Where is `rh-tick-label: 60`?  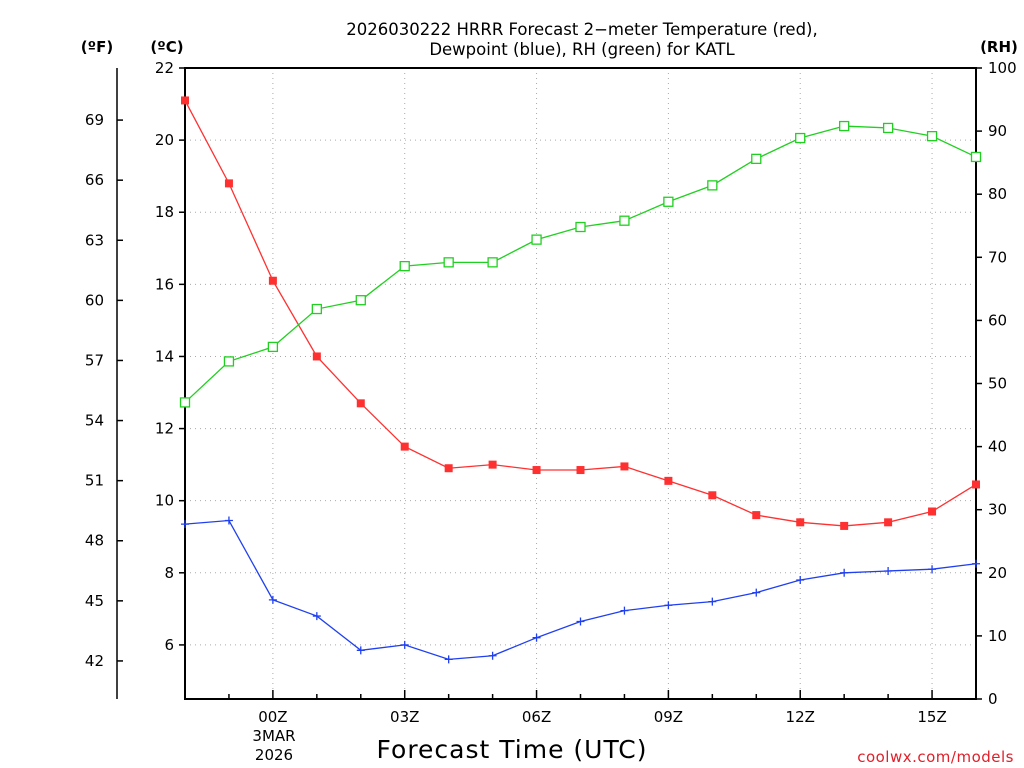 rh-tick-label: 60 is located at coordinates (997, 320).